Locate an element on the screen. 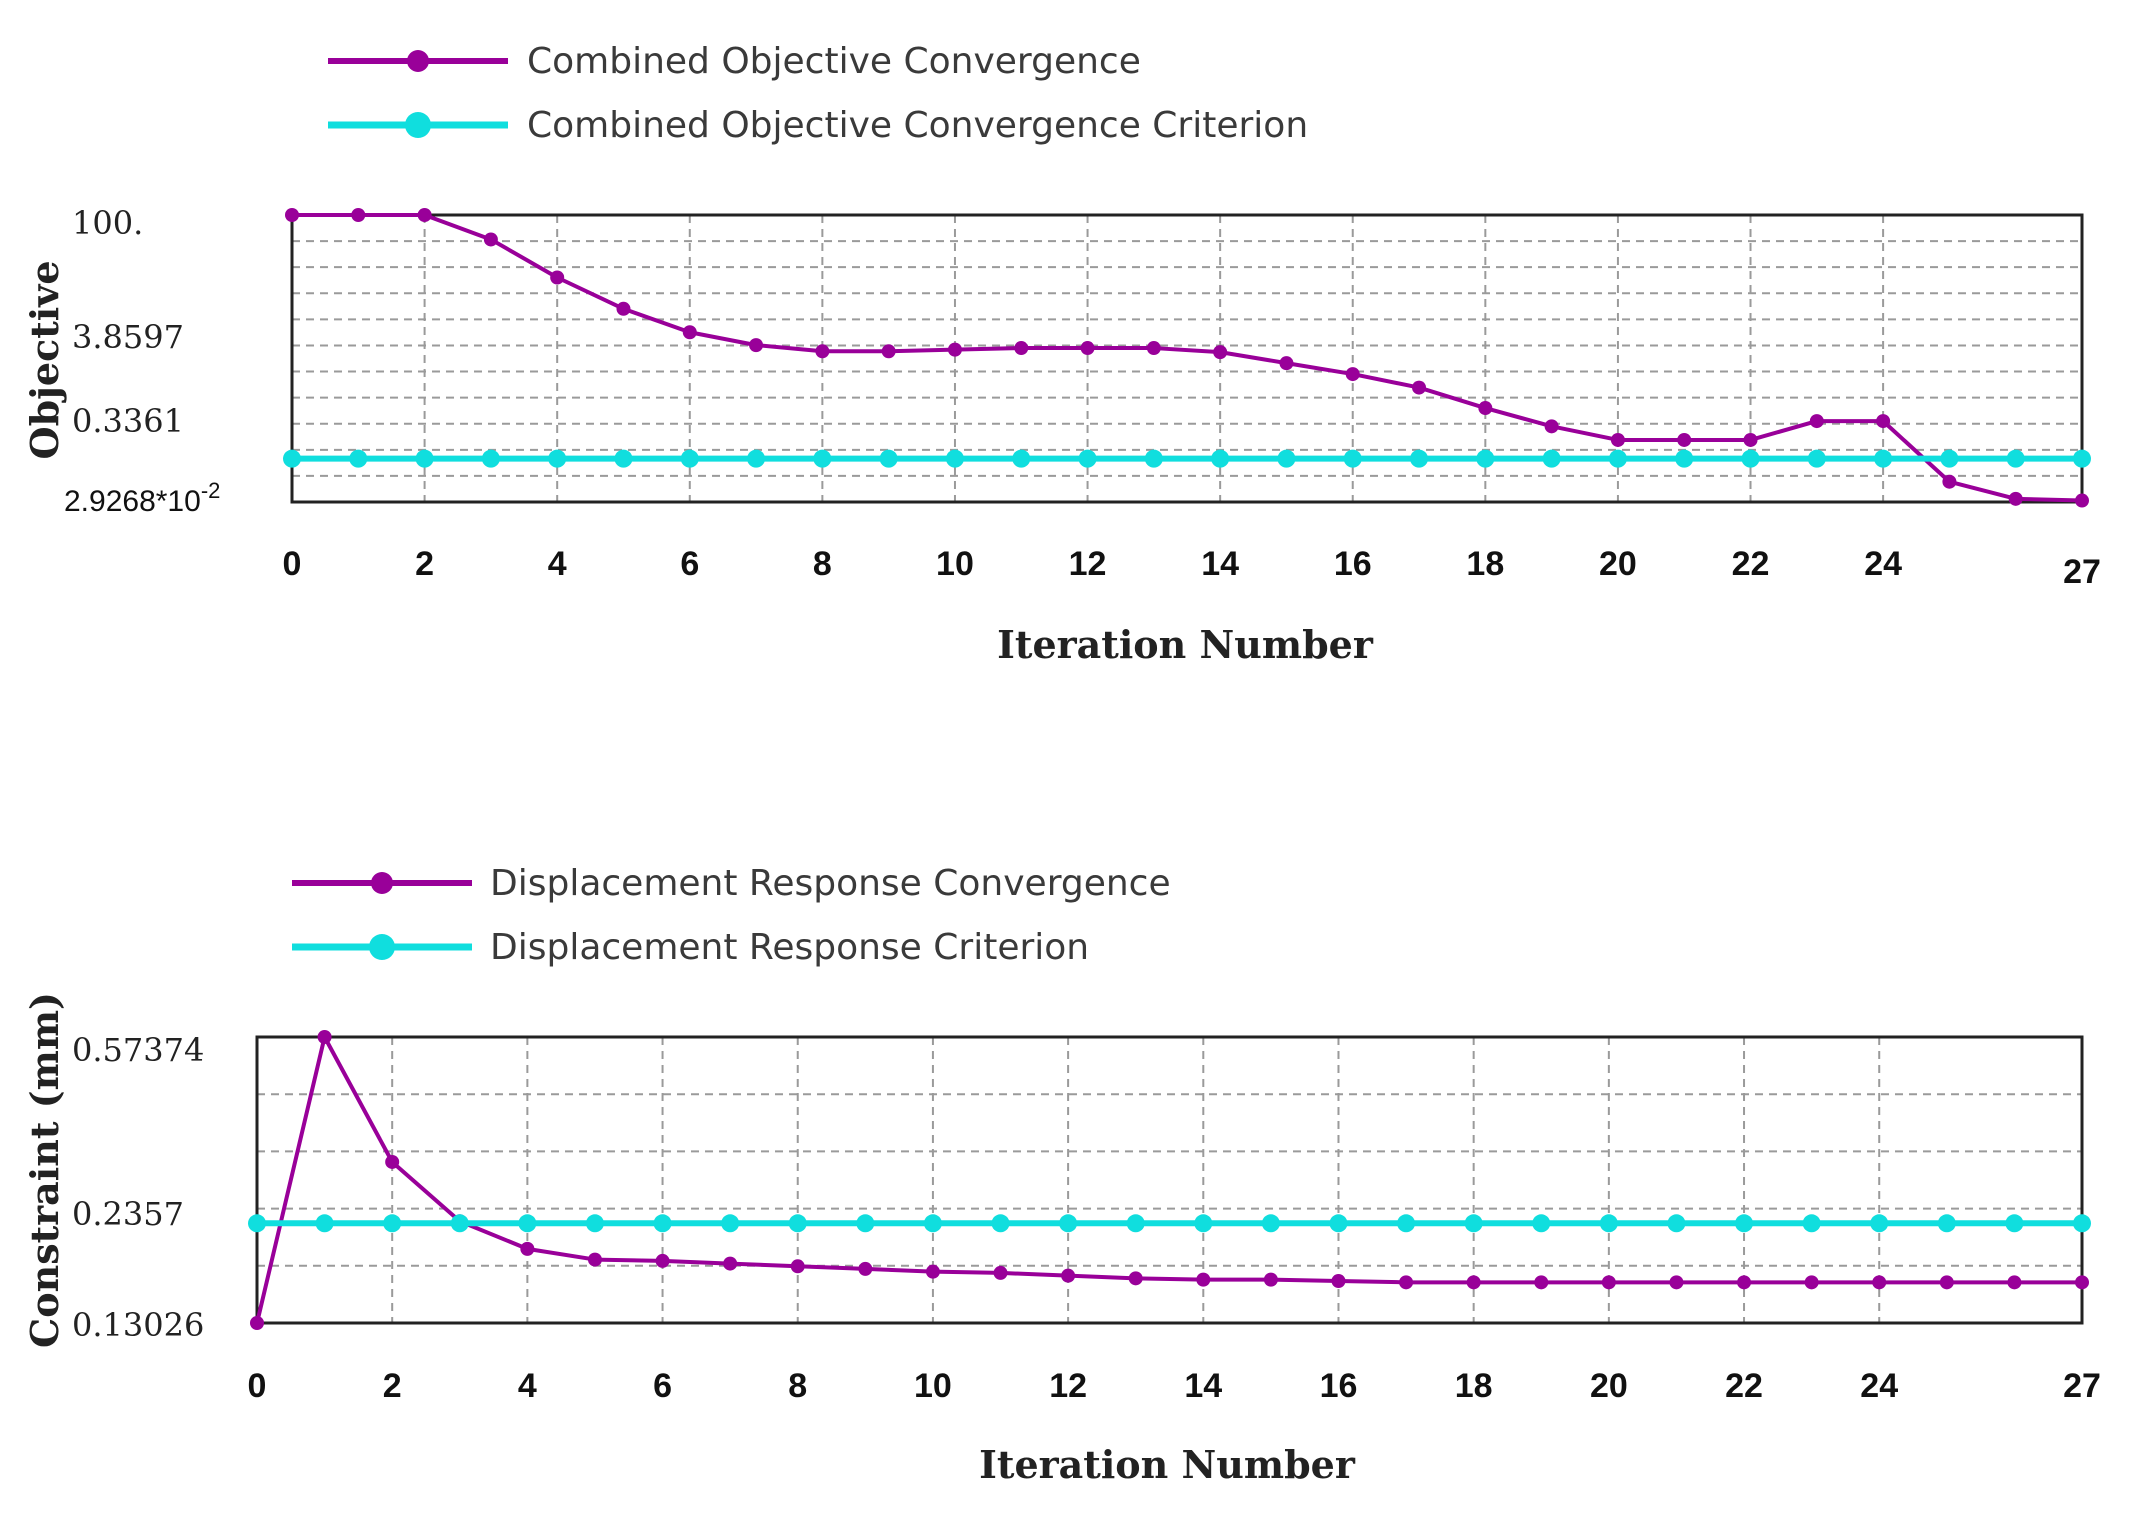 The height and width of the screenshot is (1516, 2138). legend-item-displacement-convergence: Displacement Response Convergence is located at coordinates (731, 883).